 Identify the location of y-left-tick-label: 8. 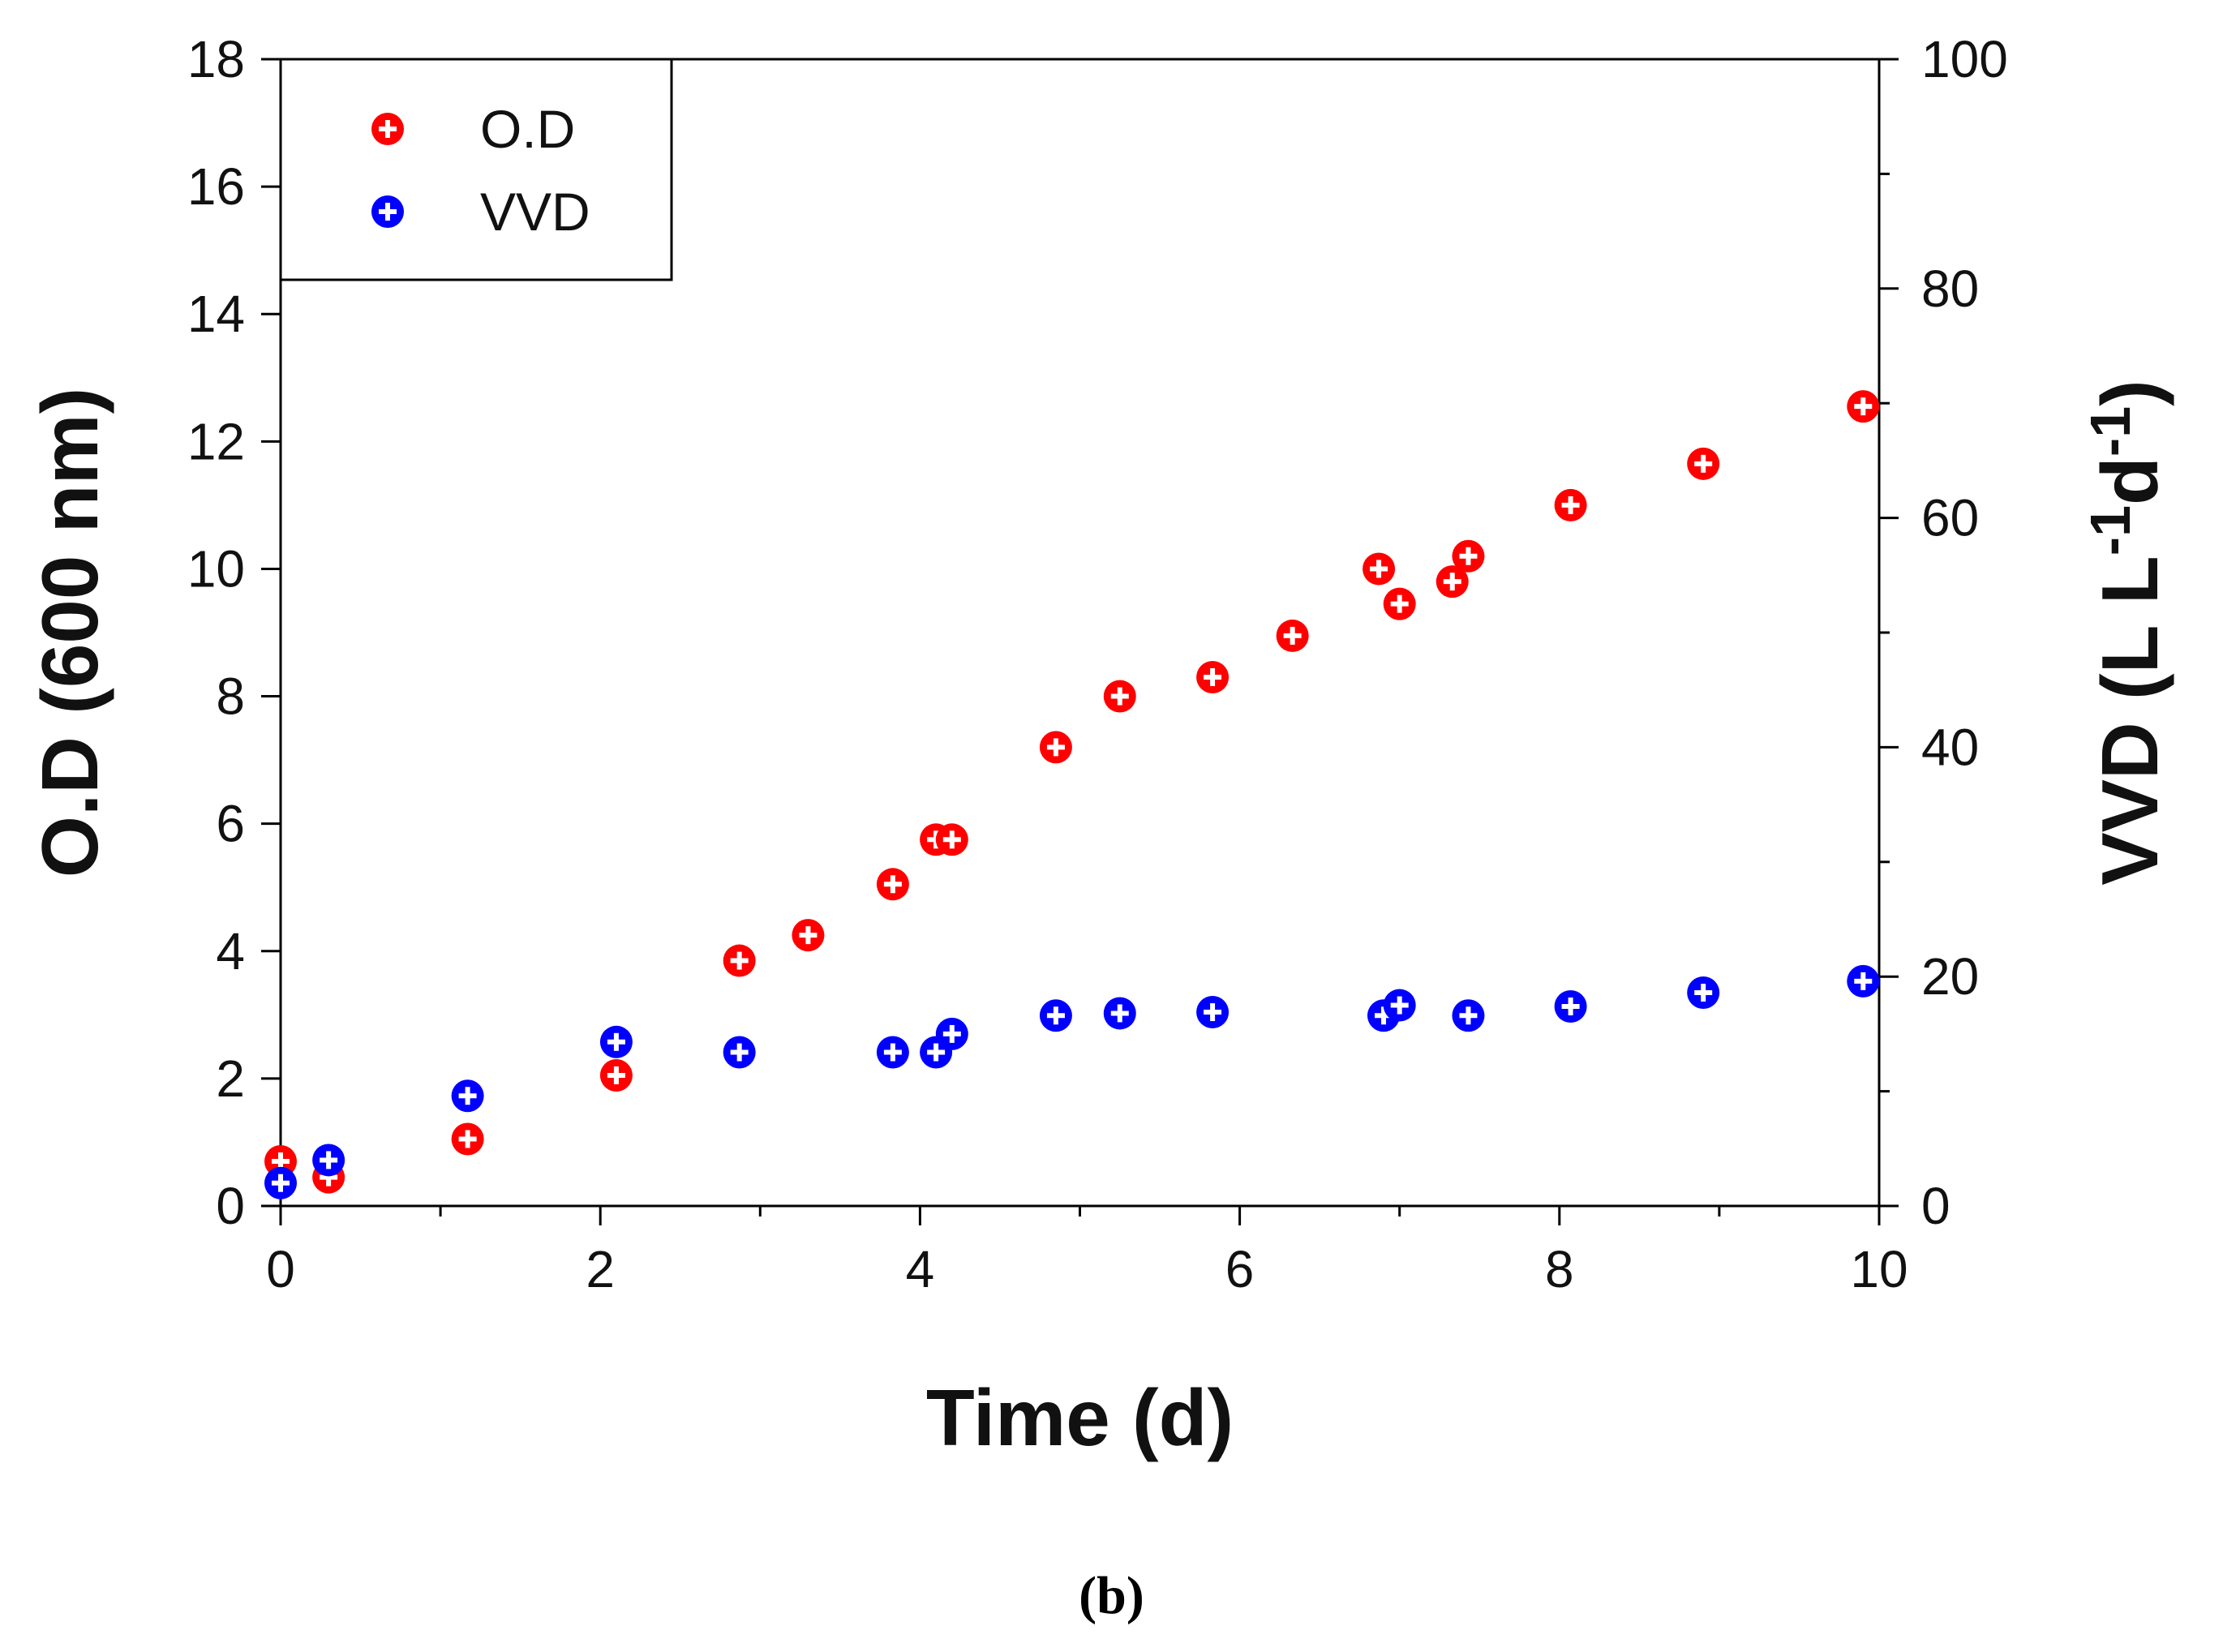
(230, 696).